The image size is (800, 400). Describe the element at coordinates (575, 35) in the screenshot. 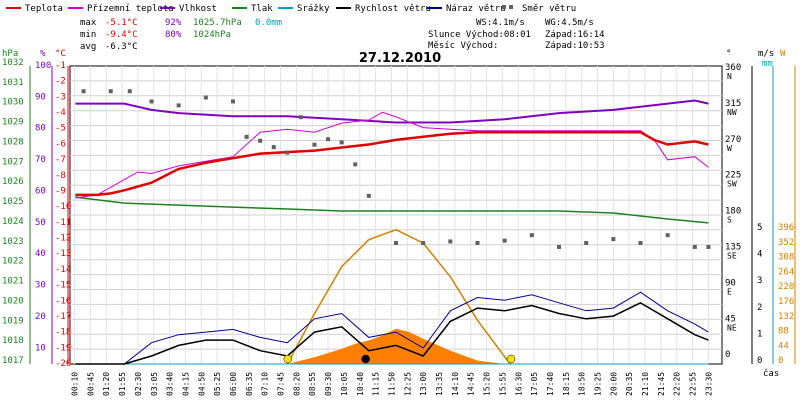

I see `sun-set-info: Západ:16:14` at that location.